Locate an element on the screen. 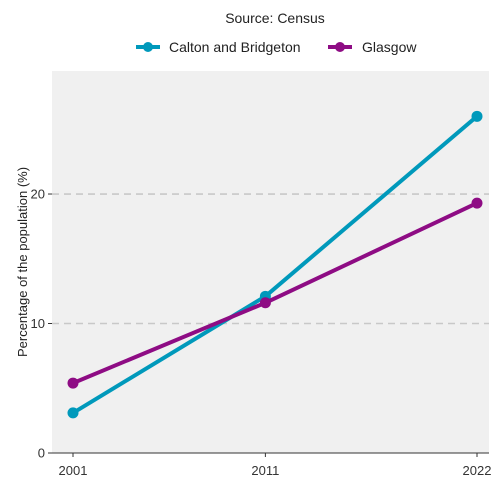 The image size is (492, 483). legend-label-glasgow: Glasgow is located at coordinates (389, 47).